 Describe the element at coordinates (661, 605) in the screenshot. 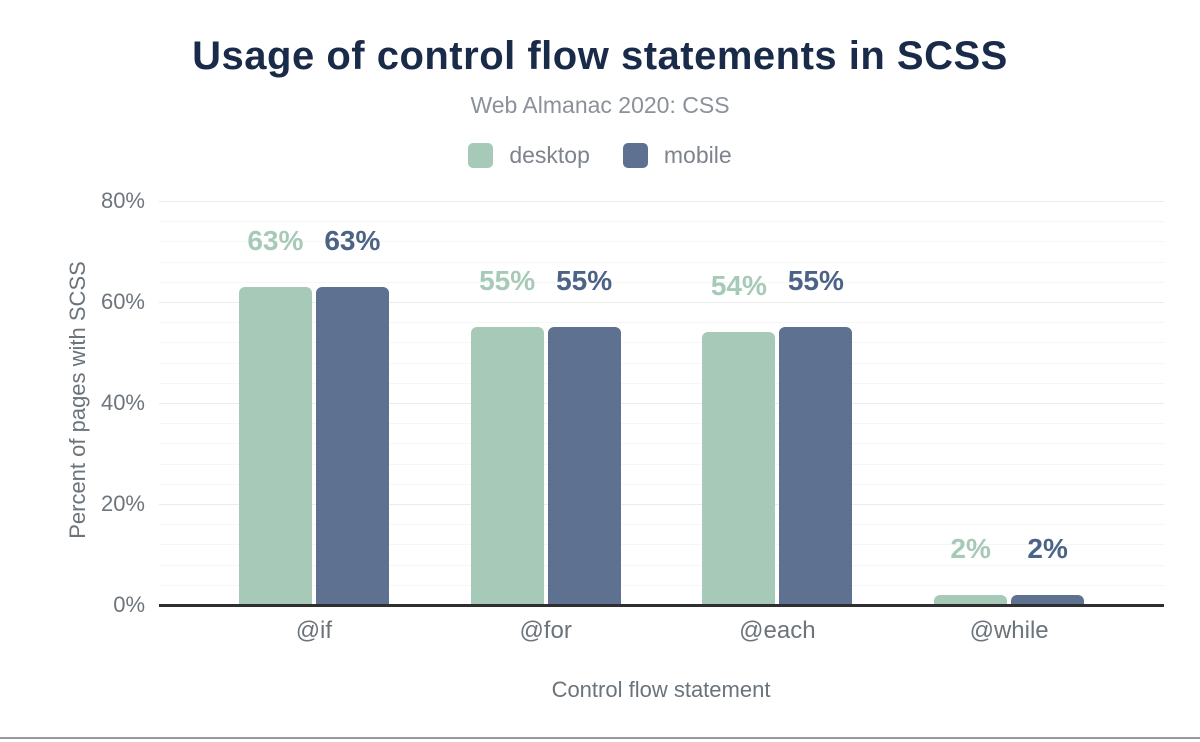

I see `x-axis-line` at that location.